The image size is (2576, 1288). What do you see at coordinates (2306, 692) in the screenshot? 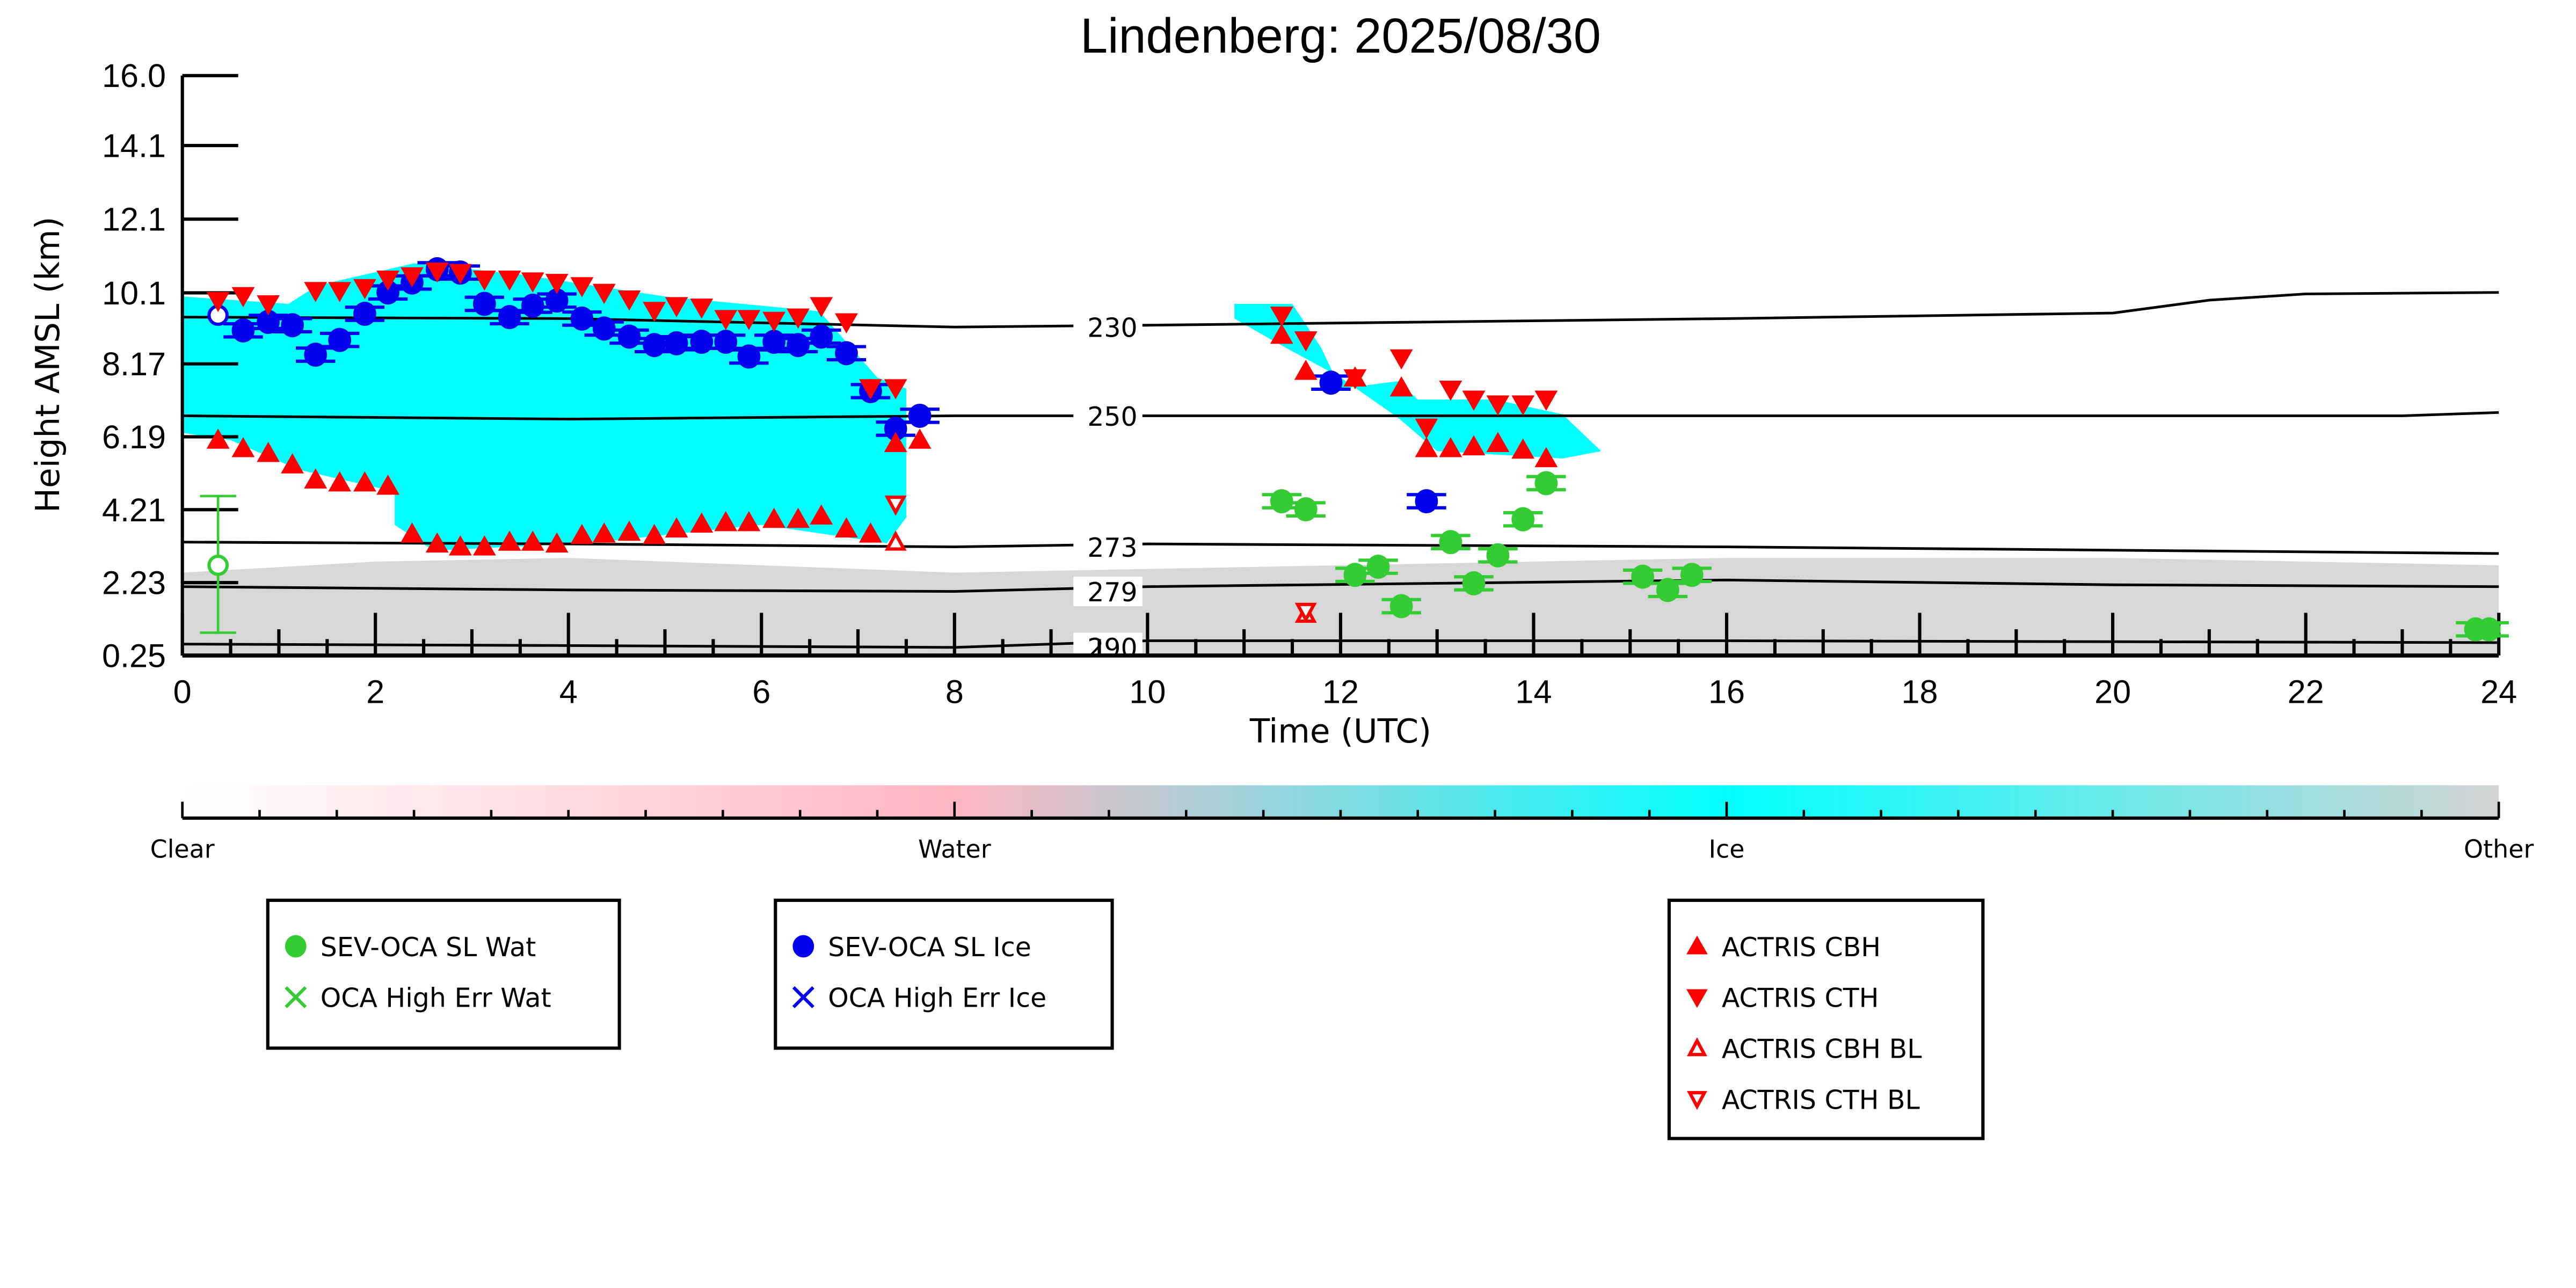
I see `x-tick-label: 22` at bounding box center [2306, 692].